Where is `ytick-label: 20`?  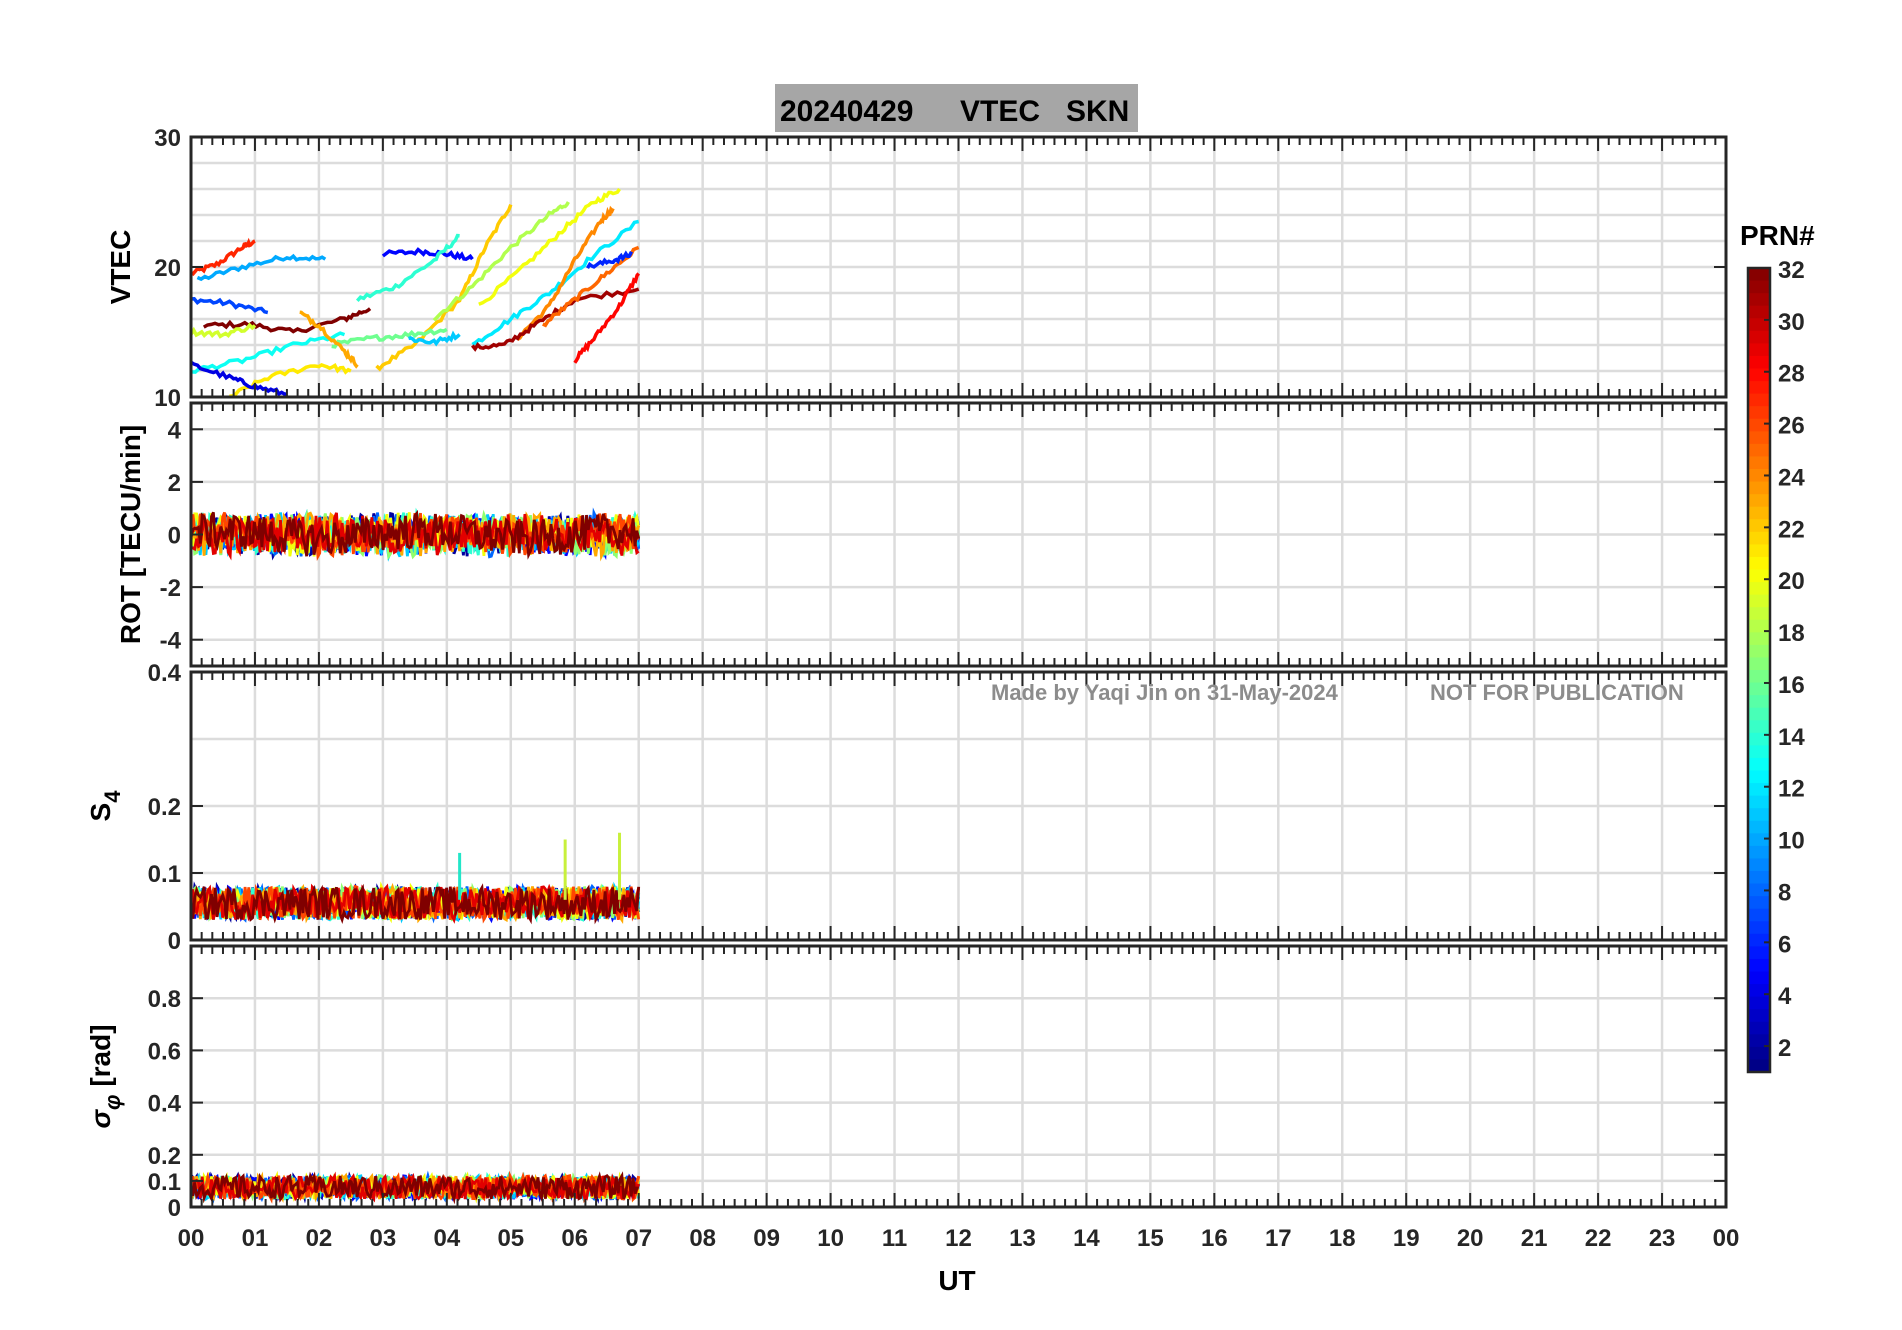
ytick-label: 20 is located at coordinates (167, 268).